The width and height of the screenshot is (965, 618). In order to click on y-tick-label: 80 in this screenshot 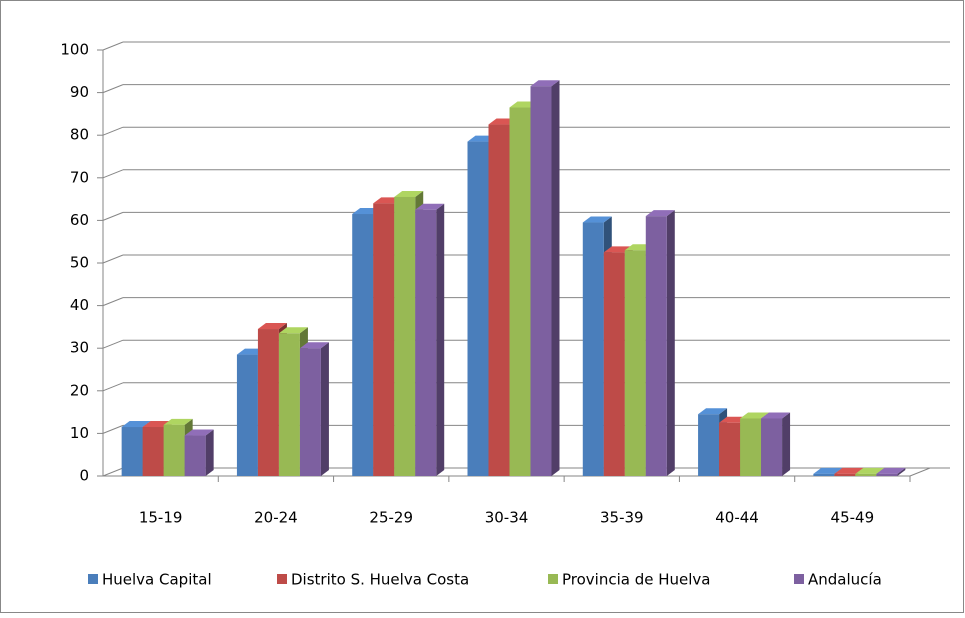, I will do `click(79, 135)`.